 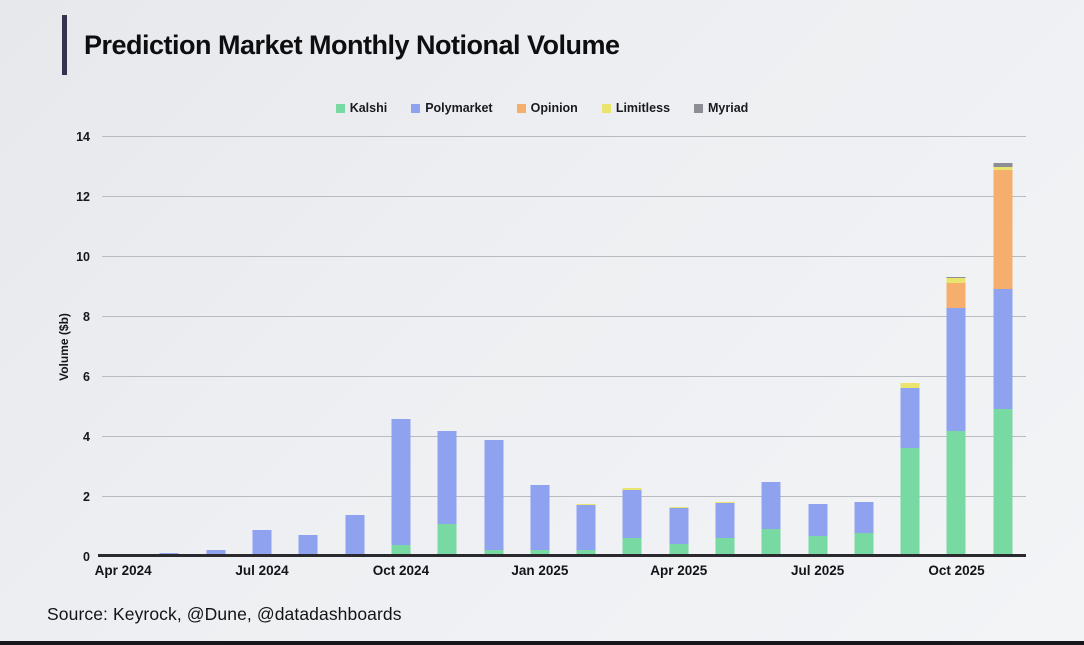 I want to click on bar-apr-2025, so click(x=679, y=531).